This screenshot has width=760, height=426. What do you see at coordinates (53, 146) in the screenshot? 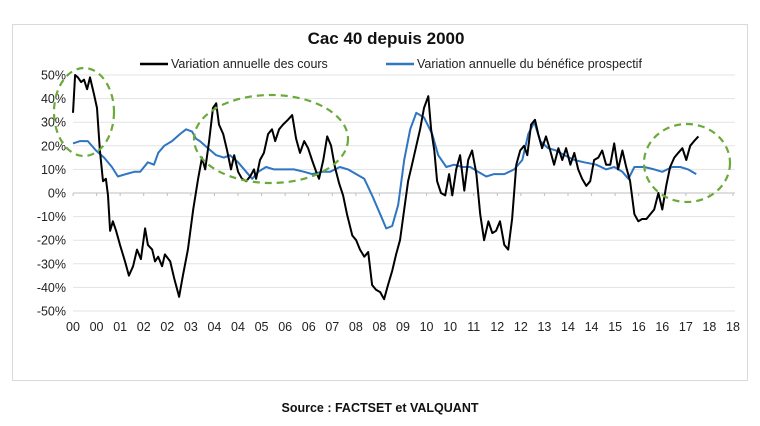
I see `y-tick-label: 20%` at bounding box center [53, 146].